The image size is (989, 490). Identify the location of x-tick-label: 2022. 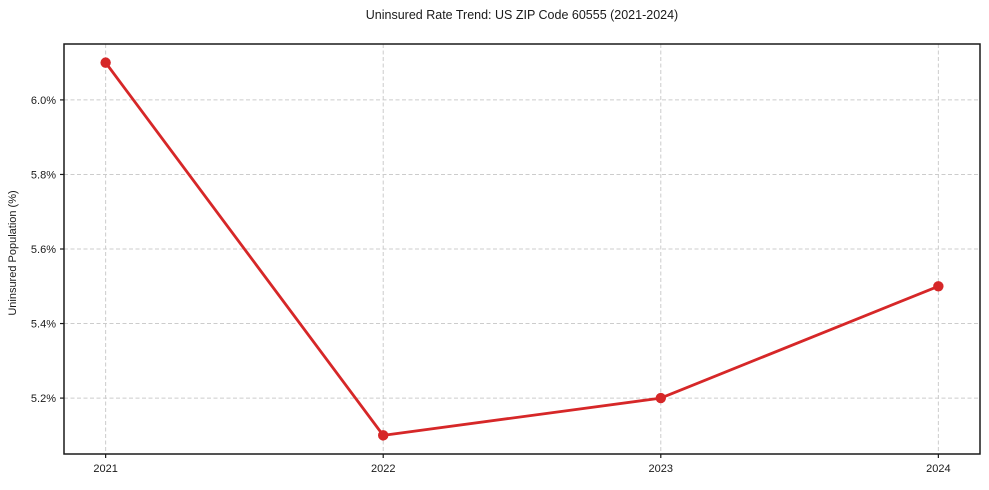
(383, 469).